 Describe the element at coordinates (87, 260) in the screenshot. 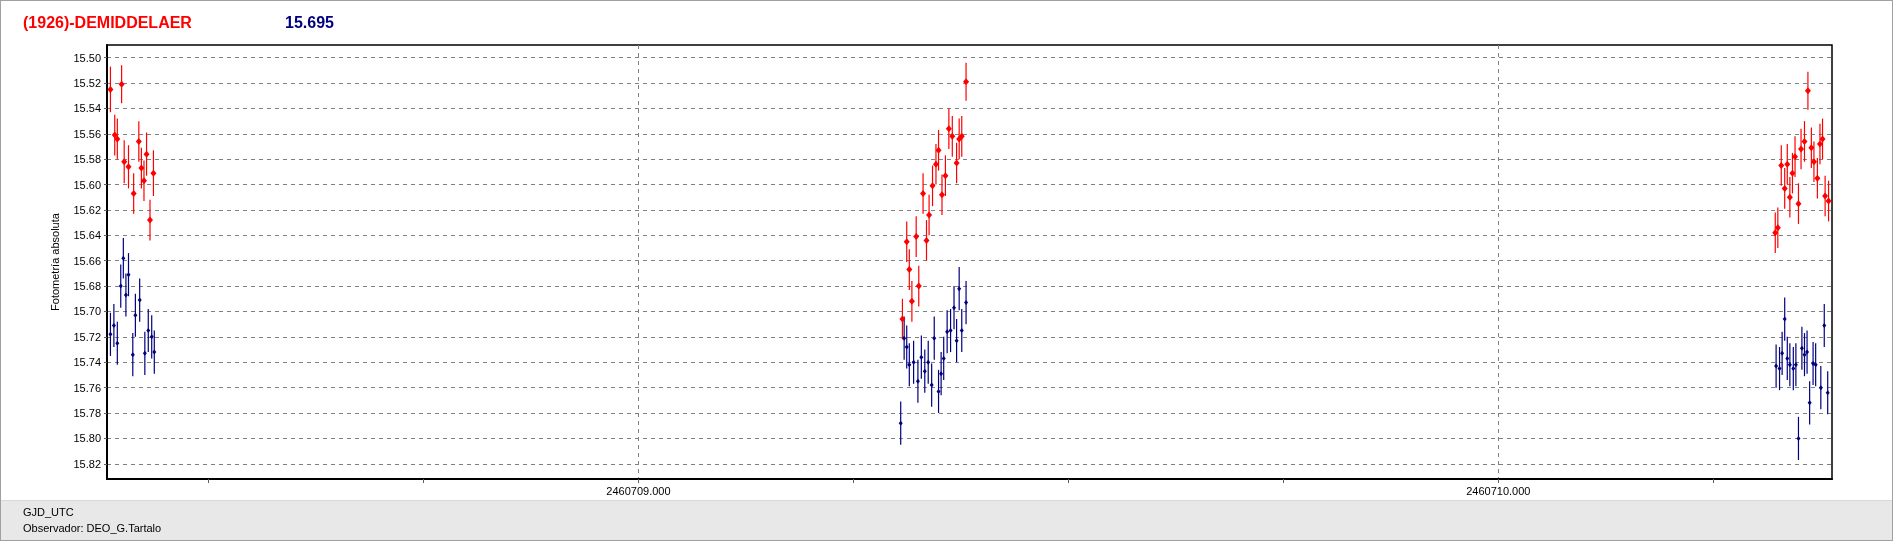

I see `y-tick-label: 15.66` at that location.